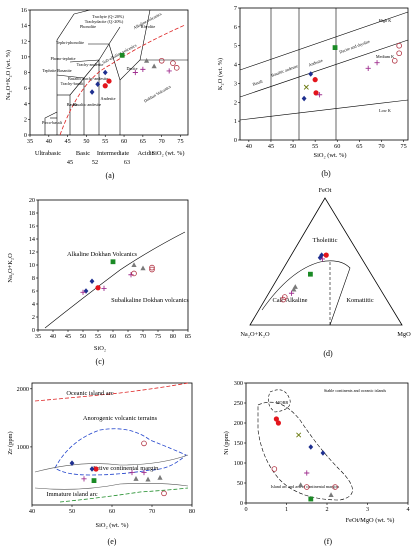 The width and height of the screenshot is (417, 550). What do you see at coordinates (88, 78) in the screenshot?
I see `field-label: Basaltic trachy-andesite` at bounding box center [88, 78].